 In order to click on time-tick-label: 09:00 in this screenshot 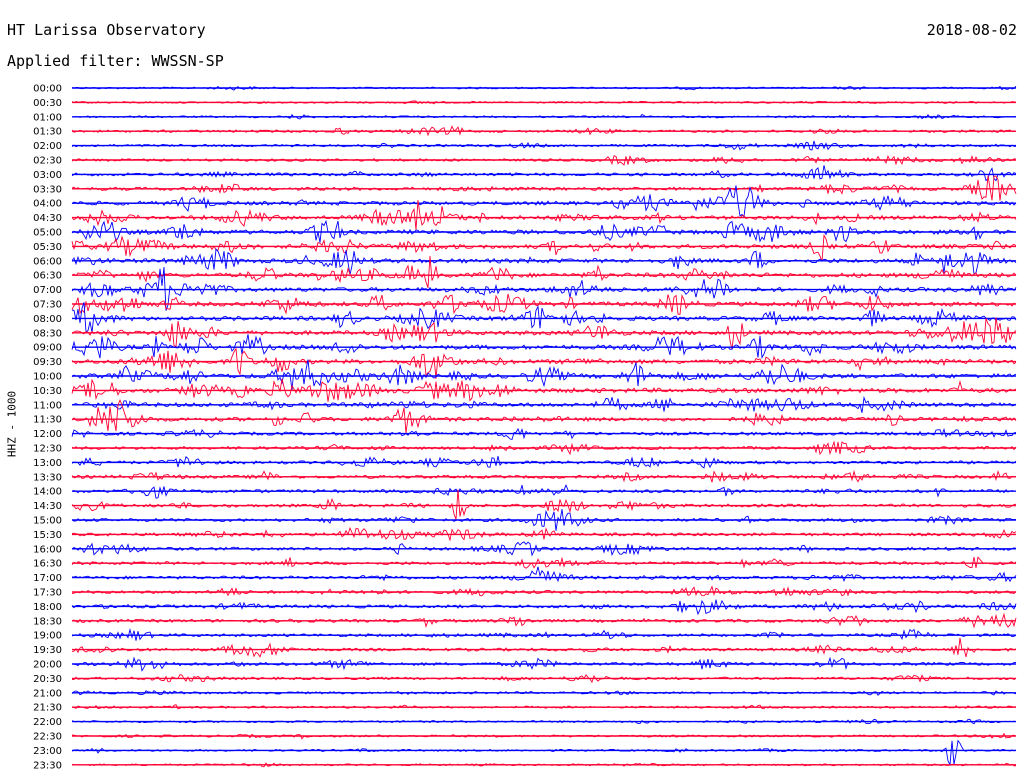, I will do `click(47, 348)`.